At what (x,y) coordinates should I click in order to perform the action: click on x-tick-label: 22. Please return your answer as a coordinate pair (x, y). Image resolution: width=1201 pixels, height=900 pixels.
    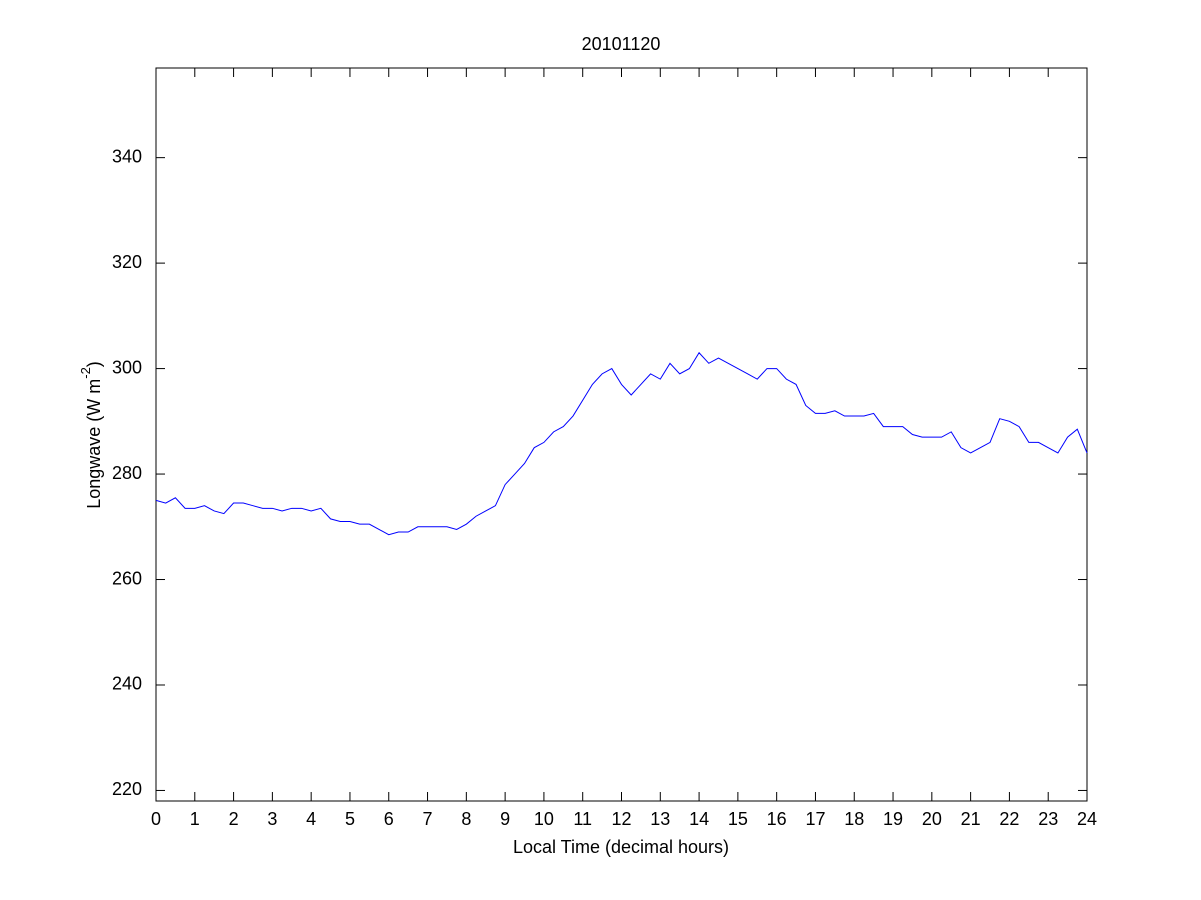
    Looking at the image, I should click on (1009, 819).